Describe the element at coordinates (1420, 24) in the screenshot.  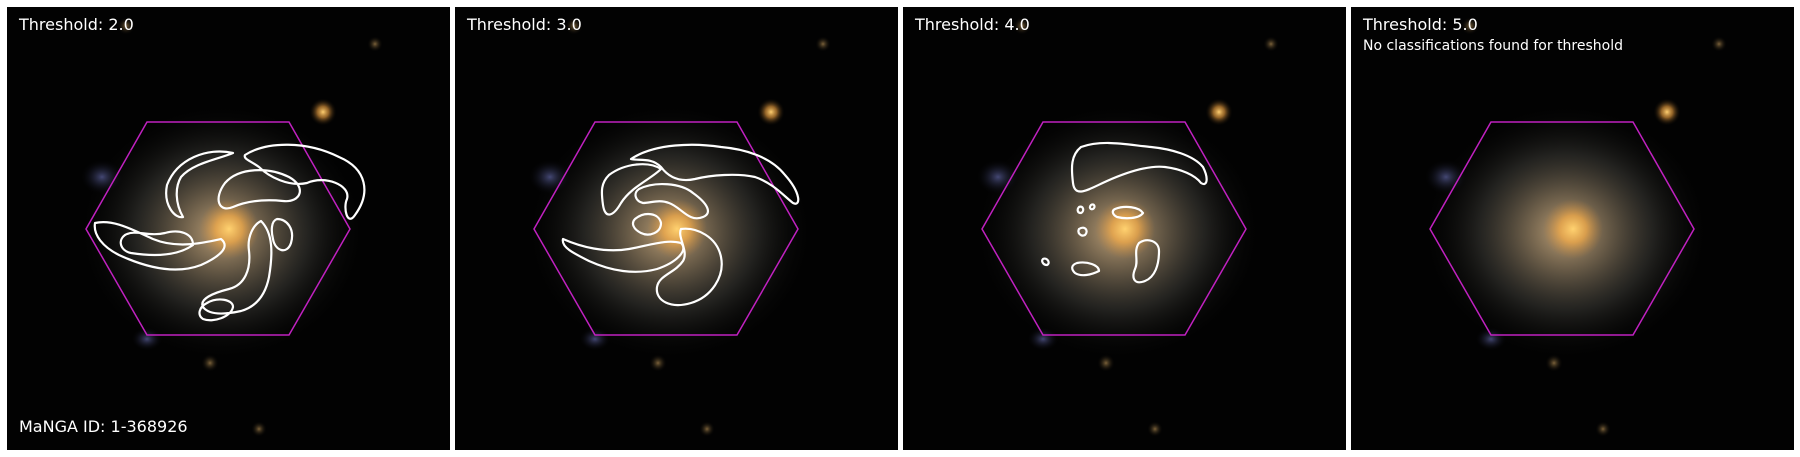
I see `panel-title: Threshold: 5.0` at that location.